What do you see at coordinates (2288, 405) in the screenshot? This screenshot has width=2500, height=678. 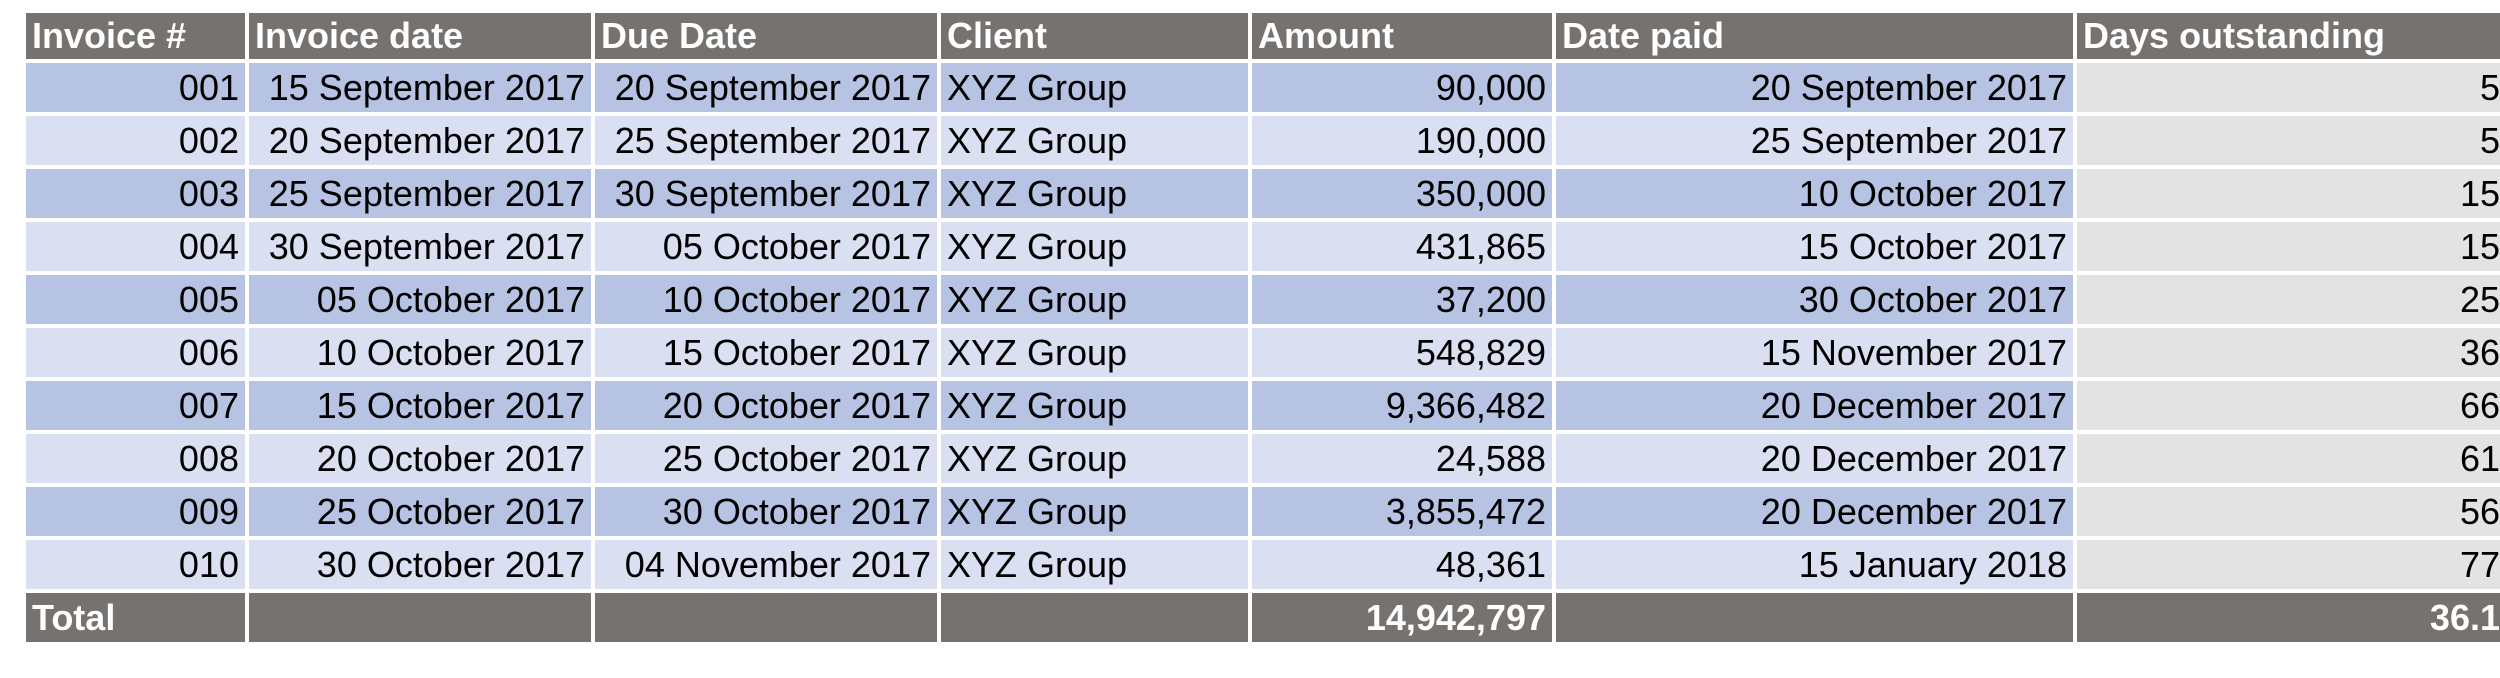 I see `cell-days-outstanding: 66` at bounding box center [2288, 405].